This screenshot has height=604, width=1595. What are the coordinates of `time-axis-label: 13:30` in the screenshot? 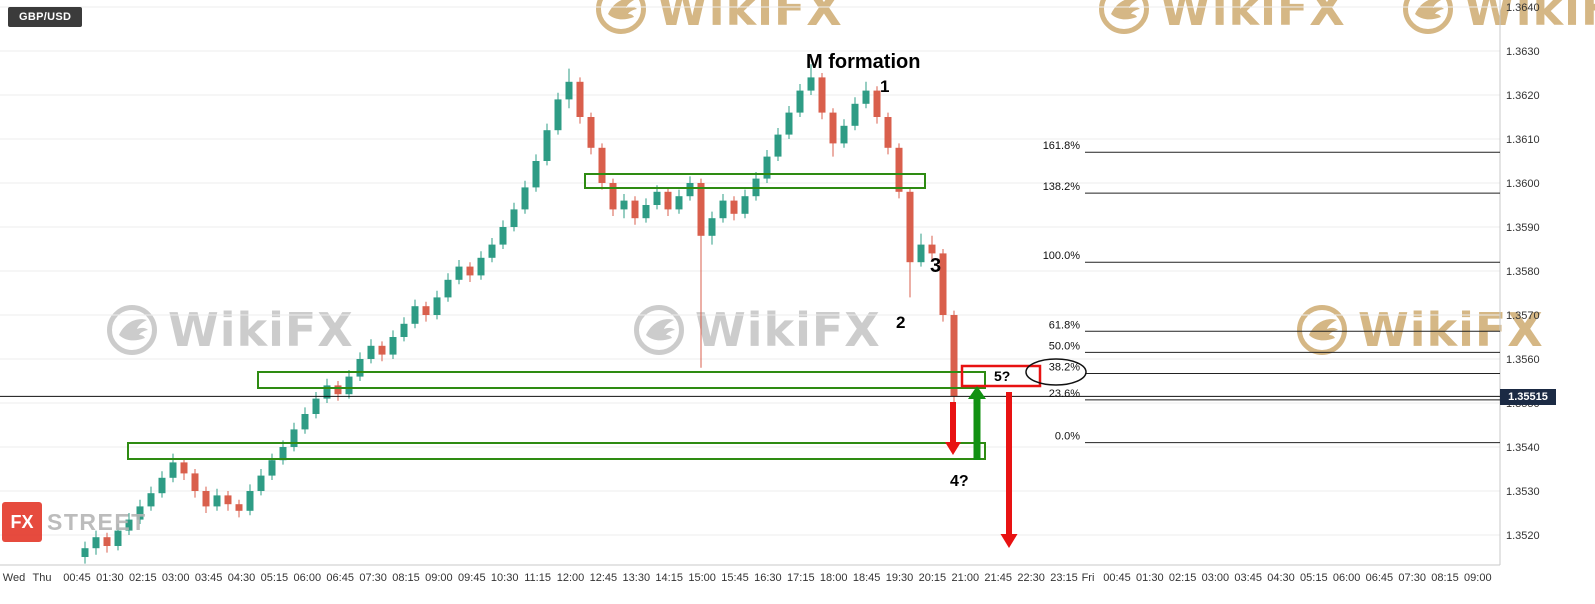 It's located at (637, 578).